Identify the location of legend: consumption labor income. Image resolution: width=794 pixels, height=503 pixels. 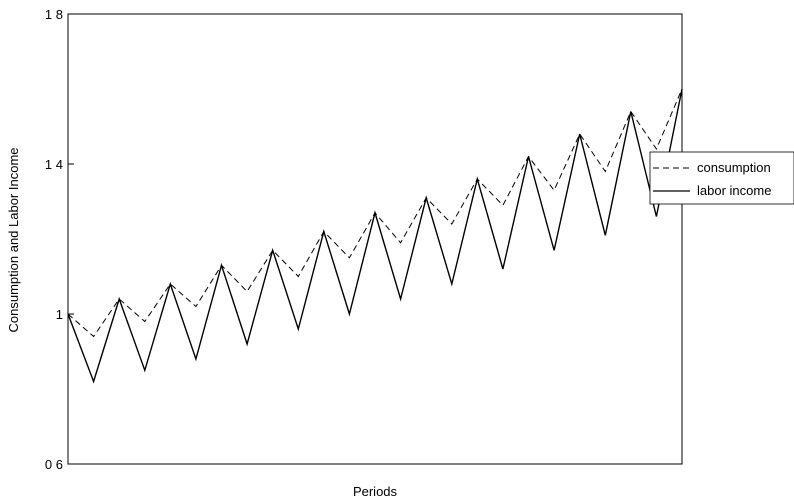
(721, 178).